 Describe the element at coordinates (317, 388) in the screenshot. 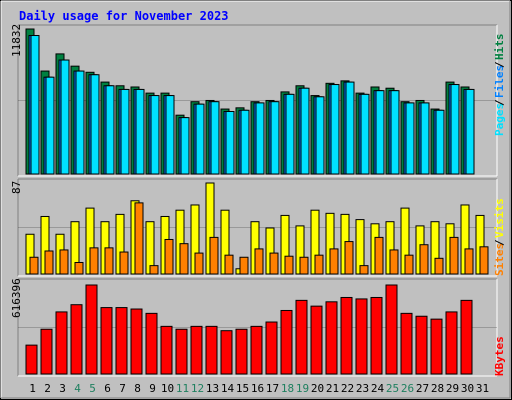

I see `x-tick-label-20: 20` at that location.